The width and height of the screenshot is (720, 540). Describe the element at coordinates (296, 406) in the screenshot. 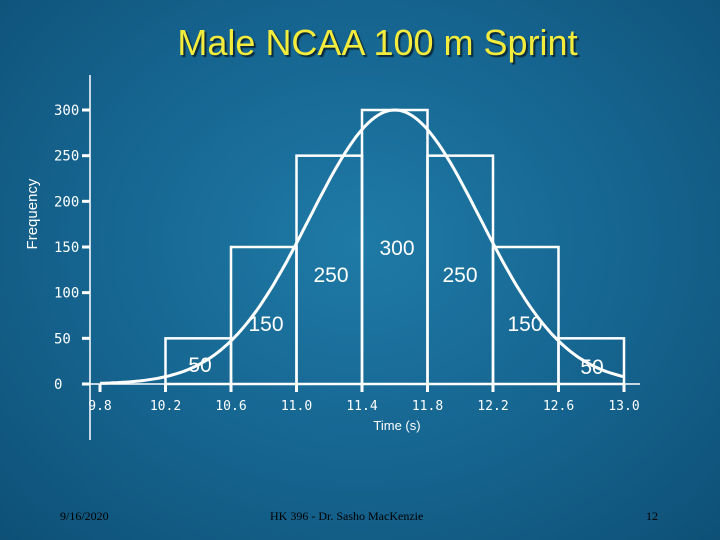

I see `x-tick-label-3: 11.0` at that location.